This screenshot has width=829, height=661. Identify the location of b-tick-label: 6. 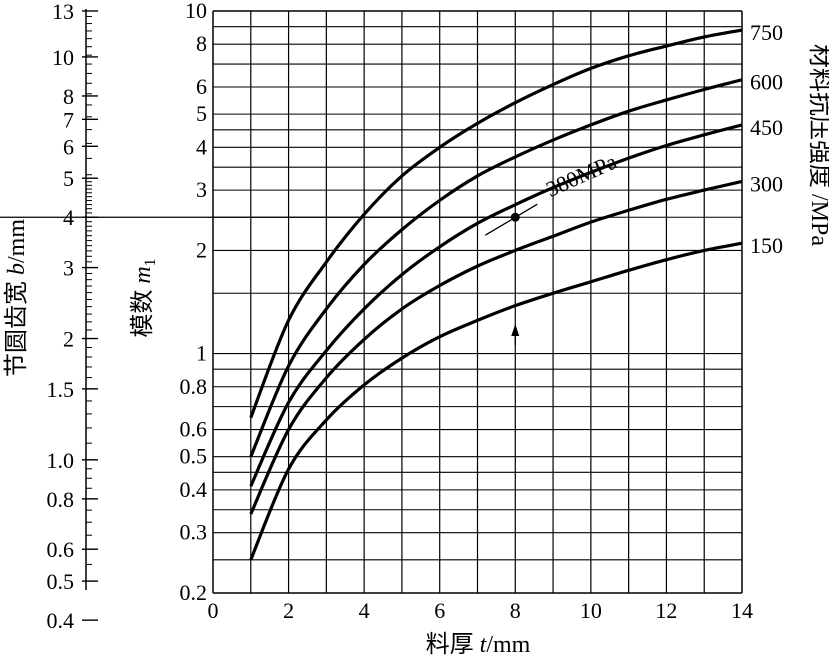
(68, 146).